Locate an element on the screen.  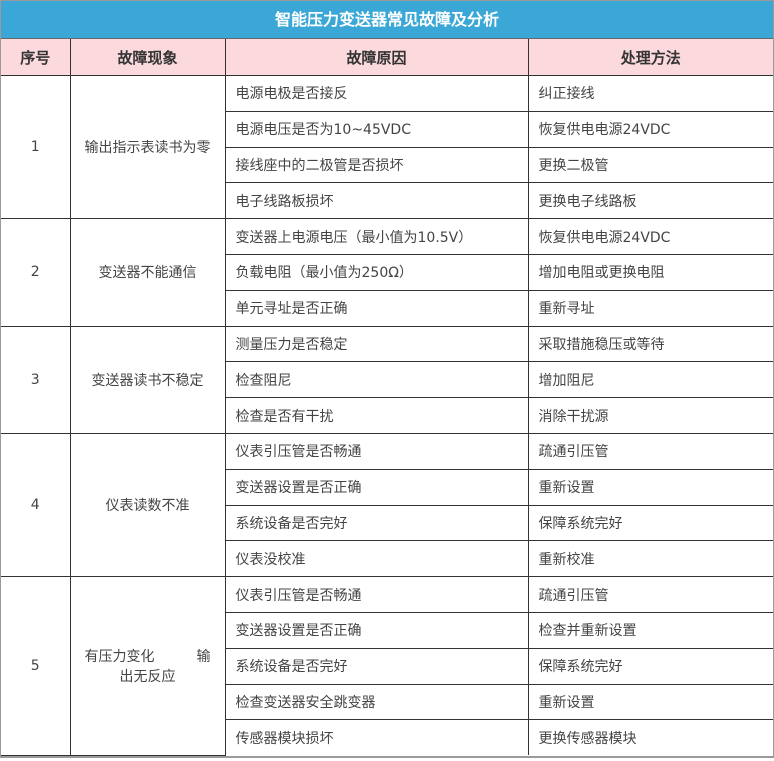
header-solution: 处理方法 is located at coordinates (650, 57).